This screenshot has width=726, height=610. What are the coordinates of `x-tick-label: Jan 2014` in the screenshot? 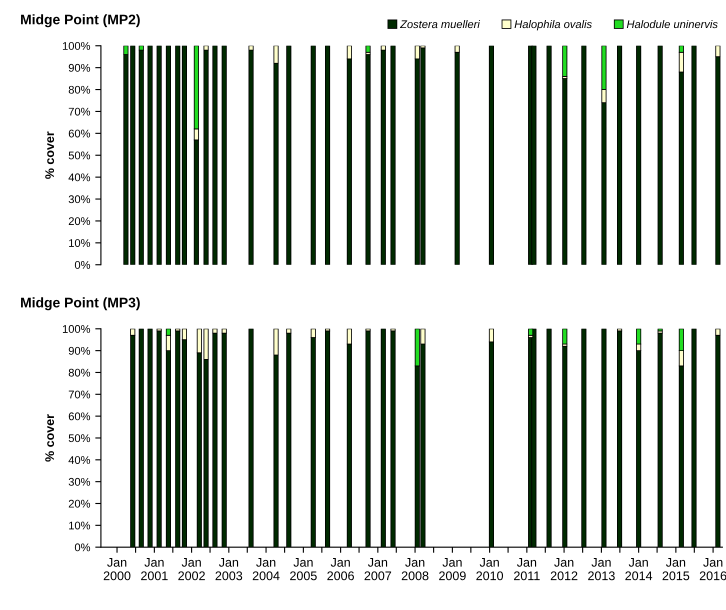 It's located at (638, 569).